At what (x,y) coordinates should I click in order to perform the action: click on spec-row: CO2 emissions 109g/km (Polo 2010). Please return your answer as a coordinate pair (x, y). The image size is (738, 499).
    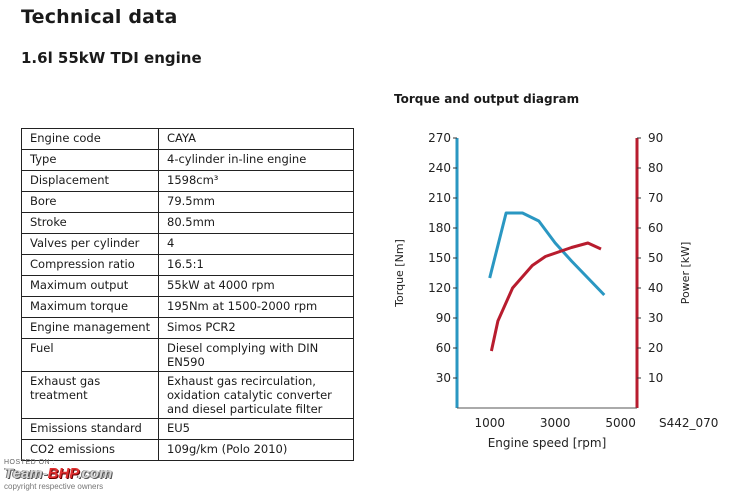
    Looking at the image, I should click on (187, 450).